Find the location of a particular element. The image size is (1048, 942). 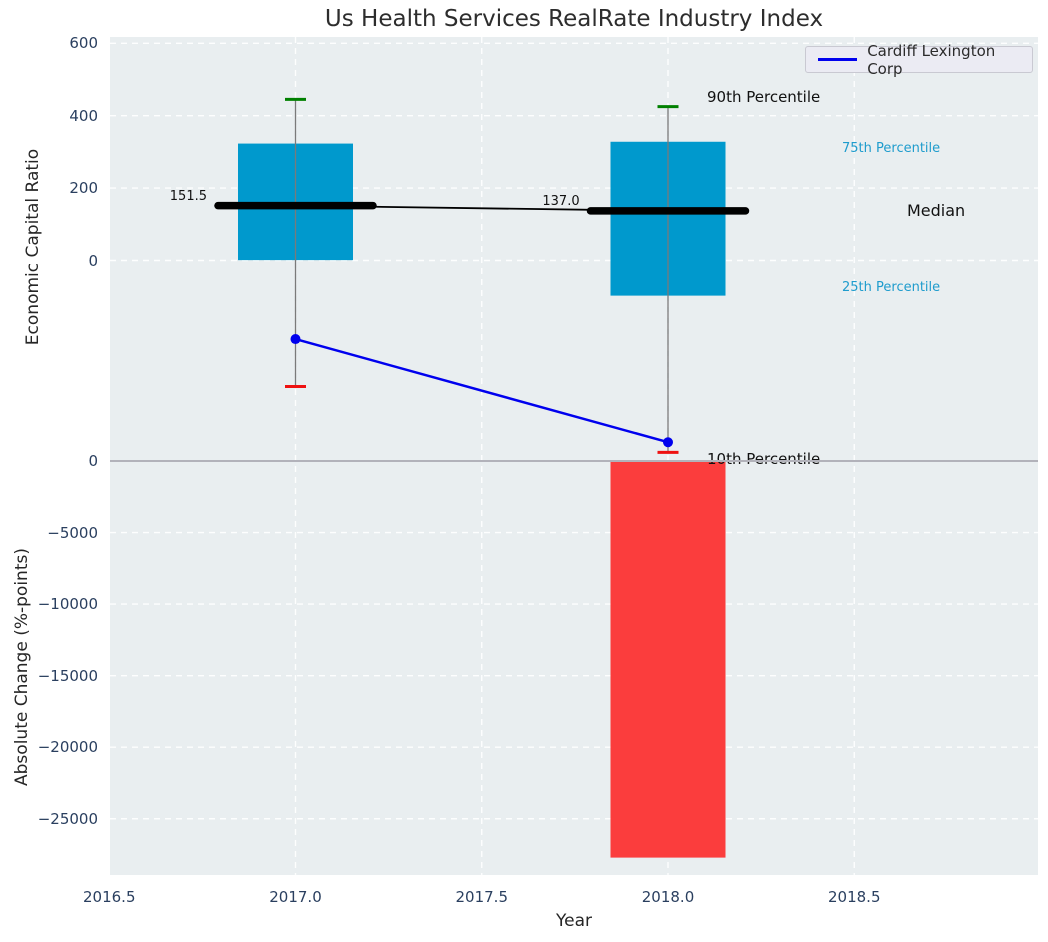

annotation-25th-percentile: 25th Percentile is located at coordinates (891, 287).